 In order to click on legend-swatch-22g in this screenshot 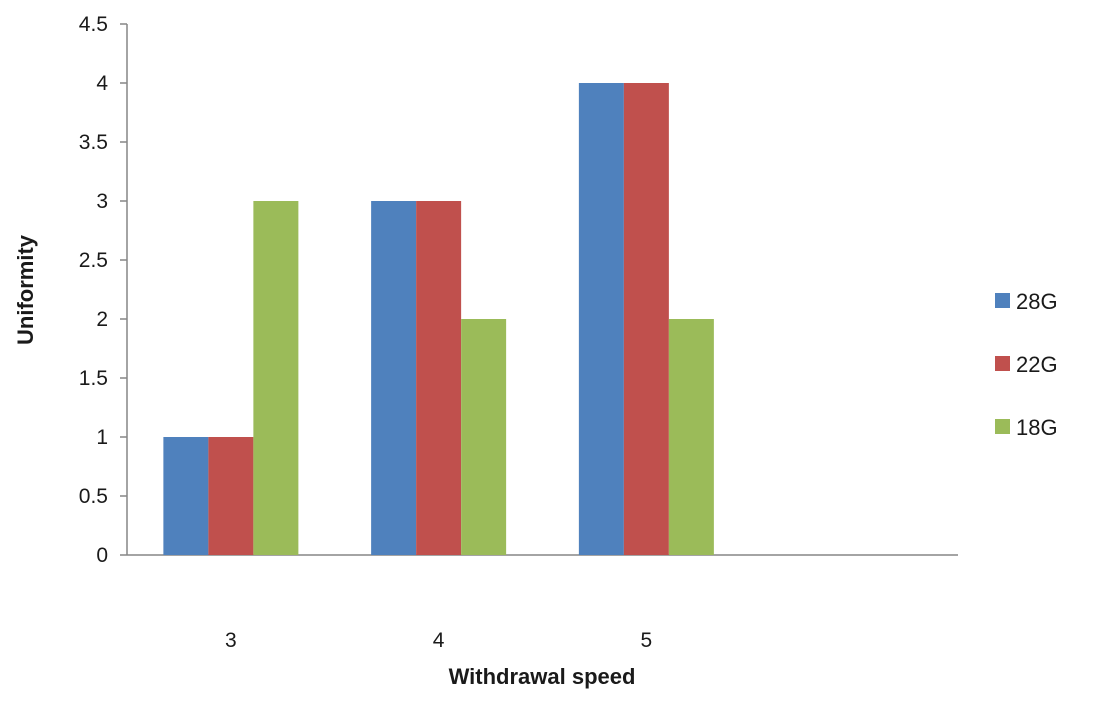, I will do `click(1002, 363)`.